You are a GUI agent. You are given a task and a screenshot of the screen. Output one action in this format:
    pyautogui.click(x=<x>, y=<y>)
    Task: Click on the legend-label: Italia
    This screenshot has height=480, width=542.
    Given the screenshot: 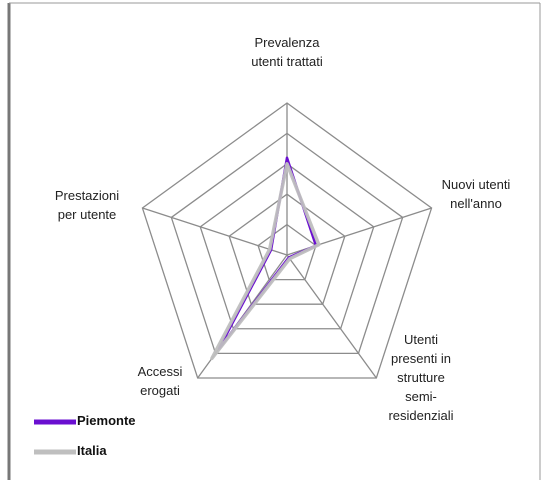 What is the action you would take?
    pyautogui.click(x=92, y=450)
    